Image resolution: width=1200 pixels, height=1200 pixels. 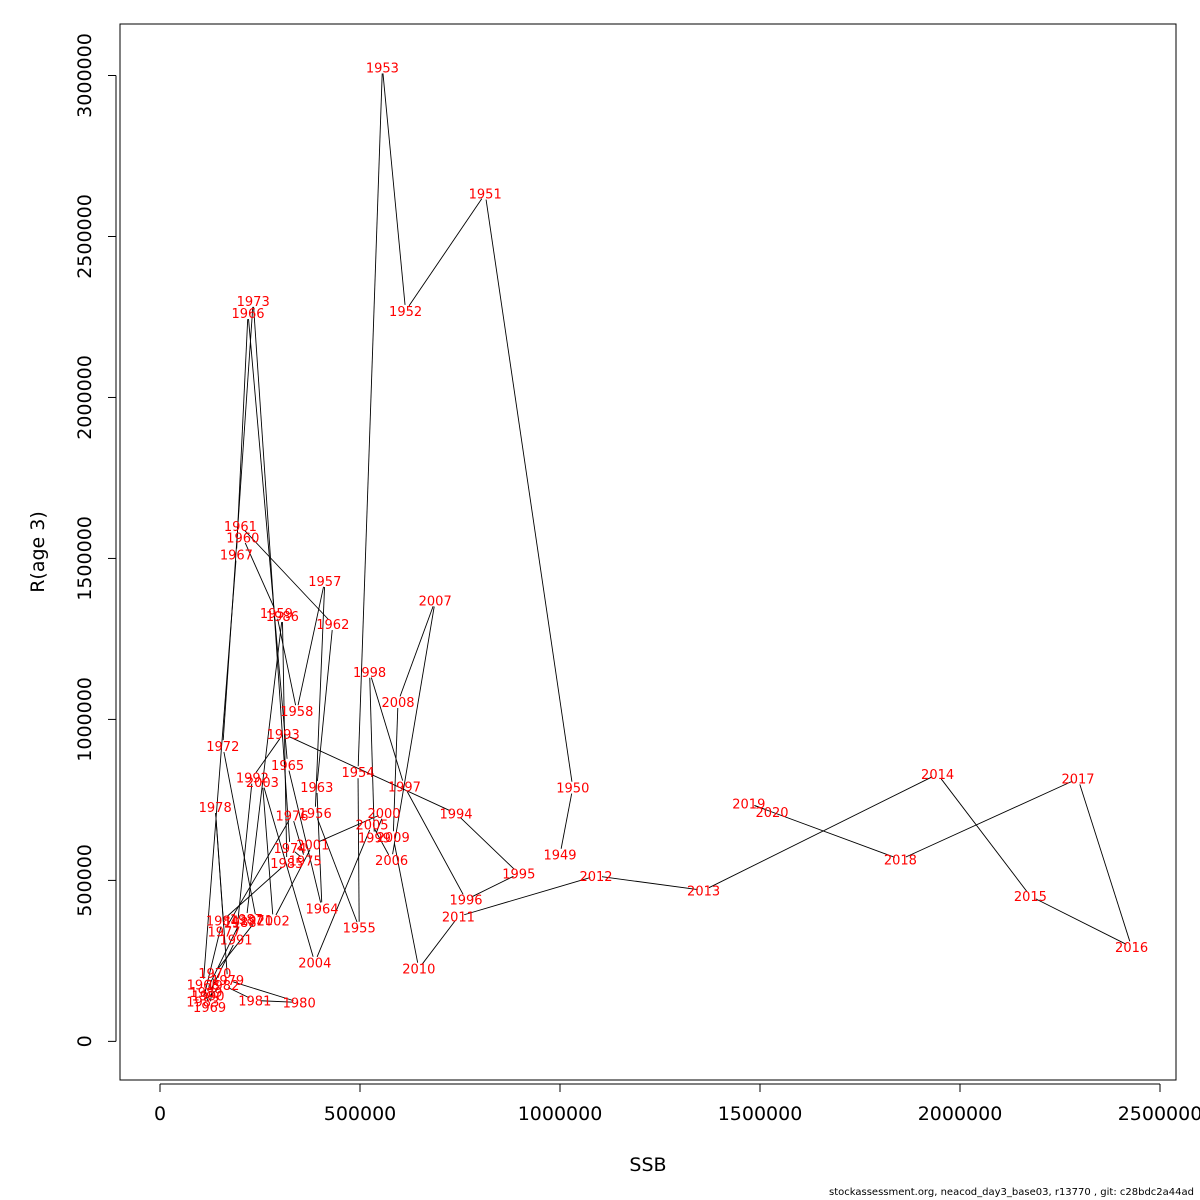 I want to click on segment-1953-1954, so click(x=370, y=420).